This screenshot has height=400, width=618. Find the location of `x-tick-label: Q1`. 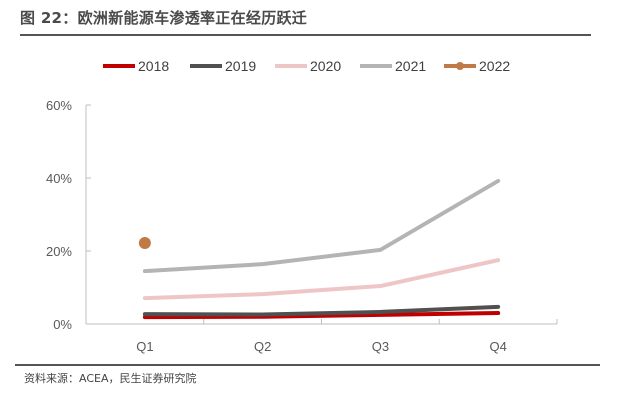

x-tick-label: Q1 is located at coordinates (144, 346).